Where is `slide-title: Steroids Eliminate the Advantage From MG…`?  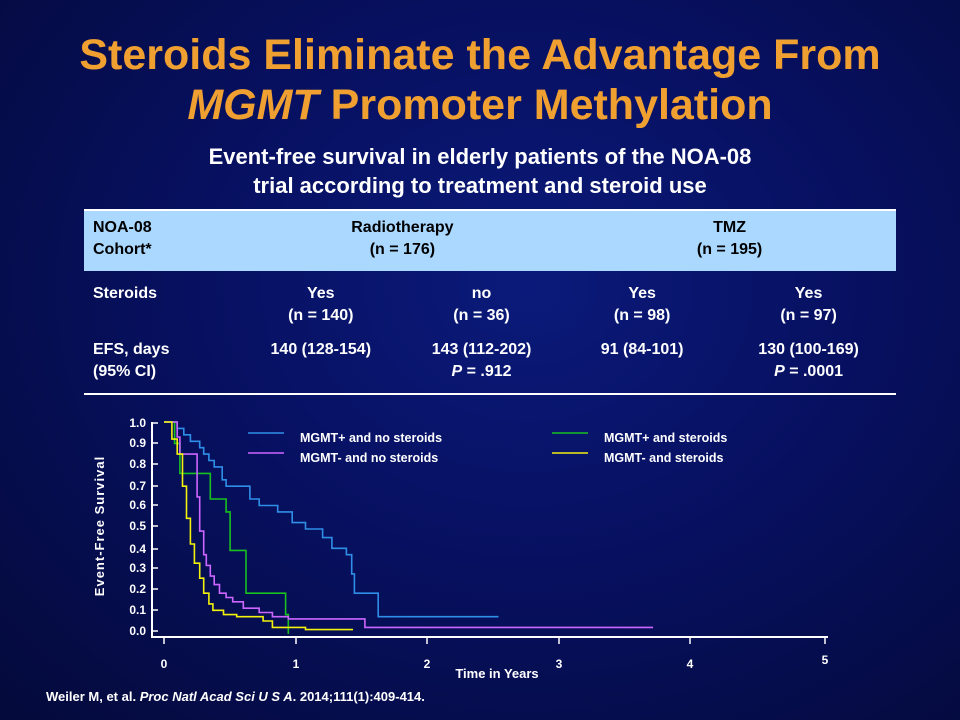 slide-title: Steroids Eliminate the Advantage From MG… is located at coordinates (480, 80).